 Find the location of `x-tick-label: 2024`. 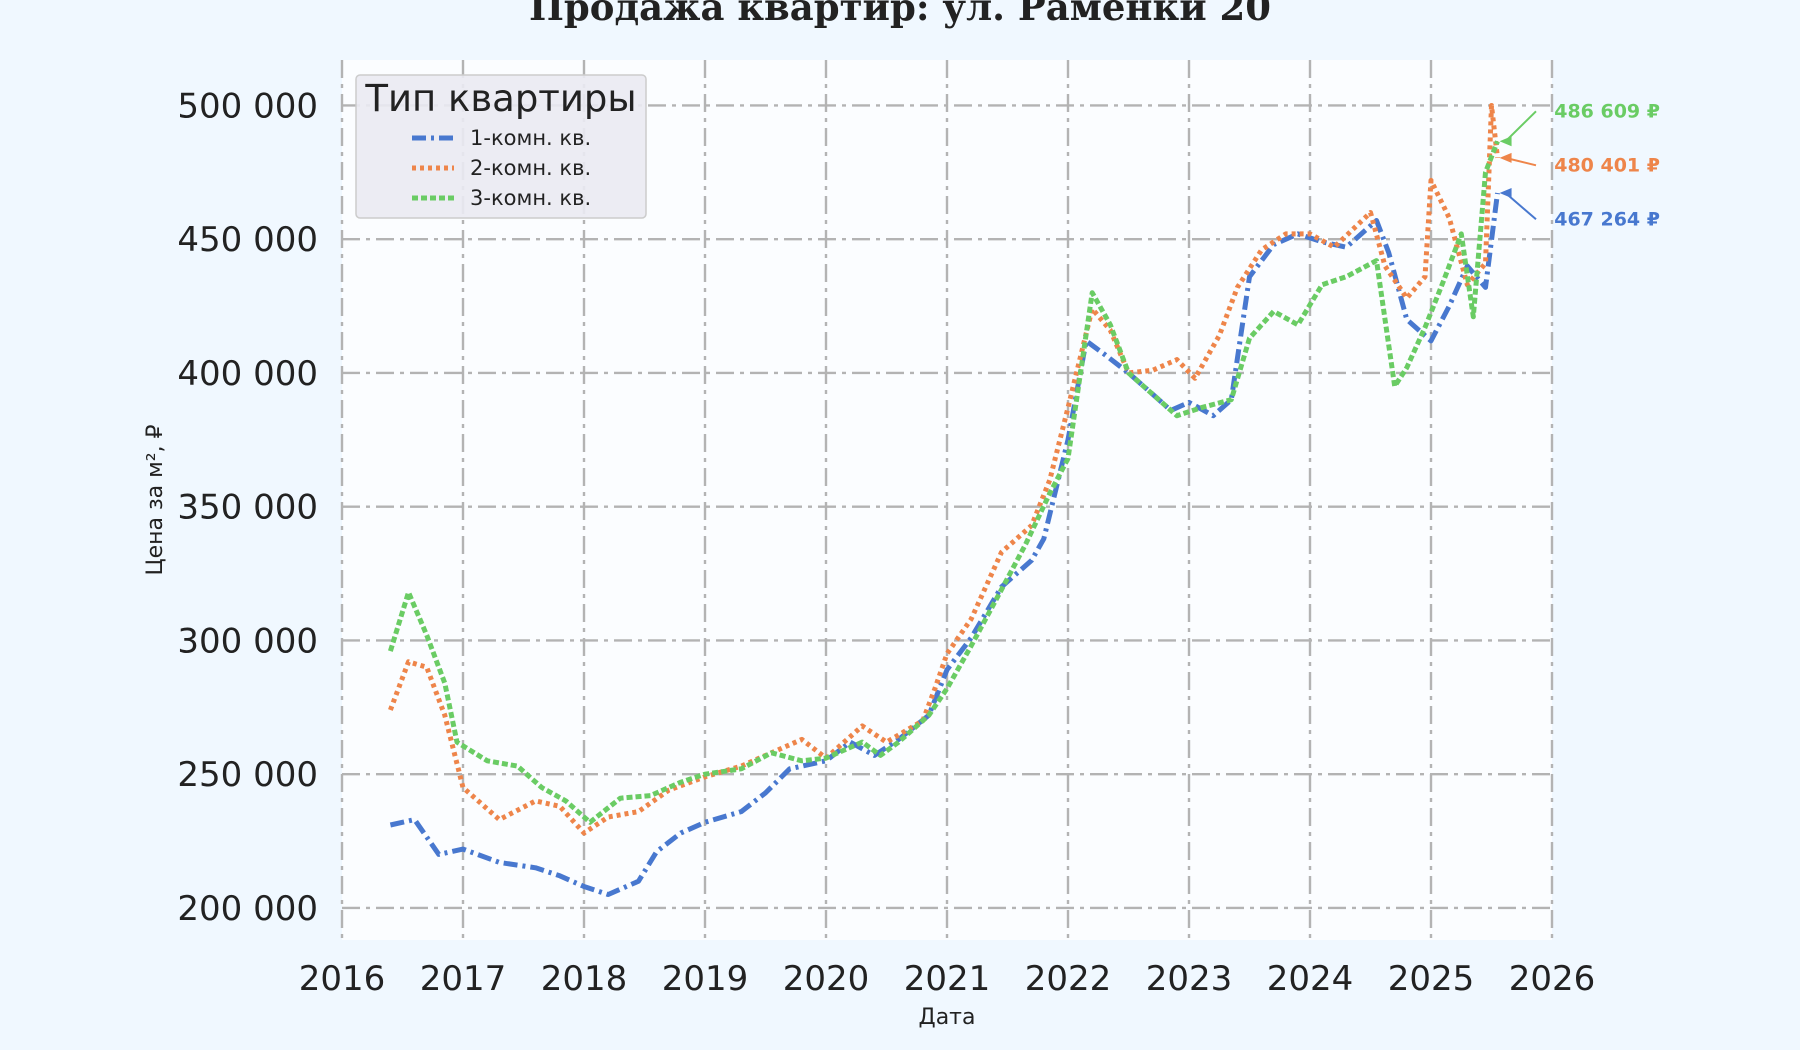

x-tick-label: 2024 is located at coordinates (1310, 979).